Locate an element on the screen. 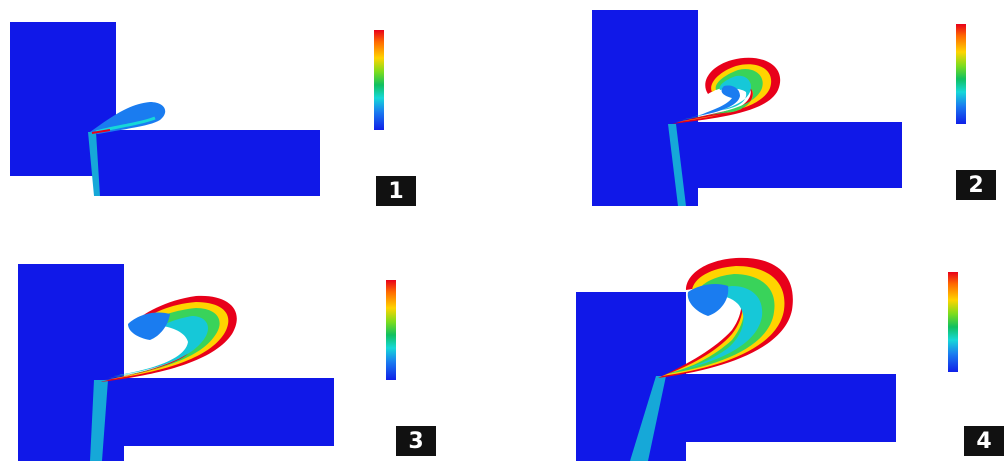 This screenshot has width=1006, height=461. panel-number-badge: 1 is located at coordinates (396, 191).